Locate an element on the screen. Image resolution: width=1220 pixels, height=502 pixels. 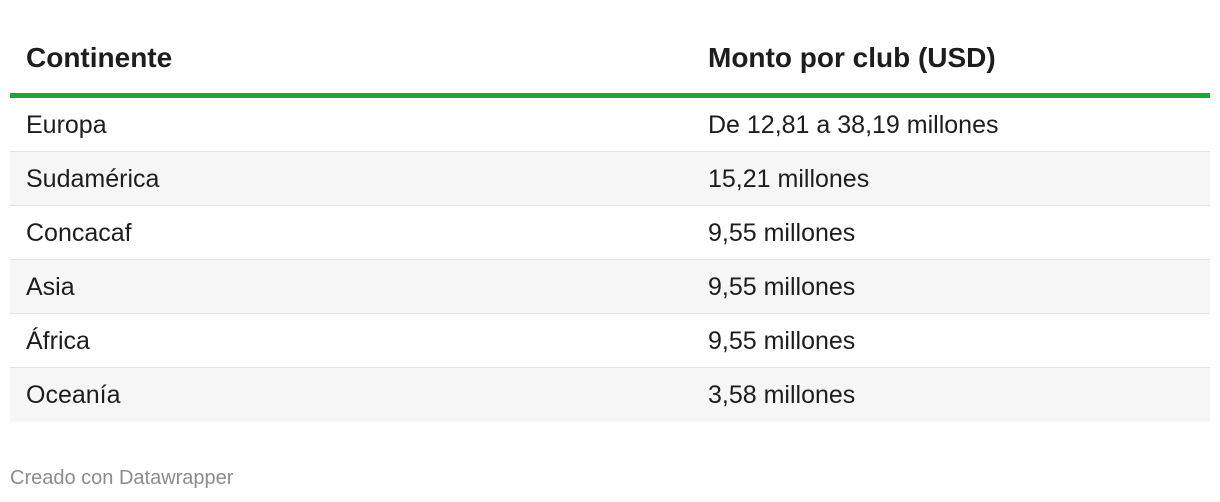
table-cell-monto: De 12,81 a 38,19 millones is located at coordinates (853, 124).